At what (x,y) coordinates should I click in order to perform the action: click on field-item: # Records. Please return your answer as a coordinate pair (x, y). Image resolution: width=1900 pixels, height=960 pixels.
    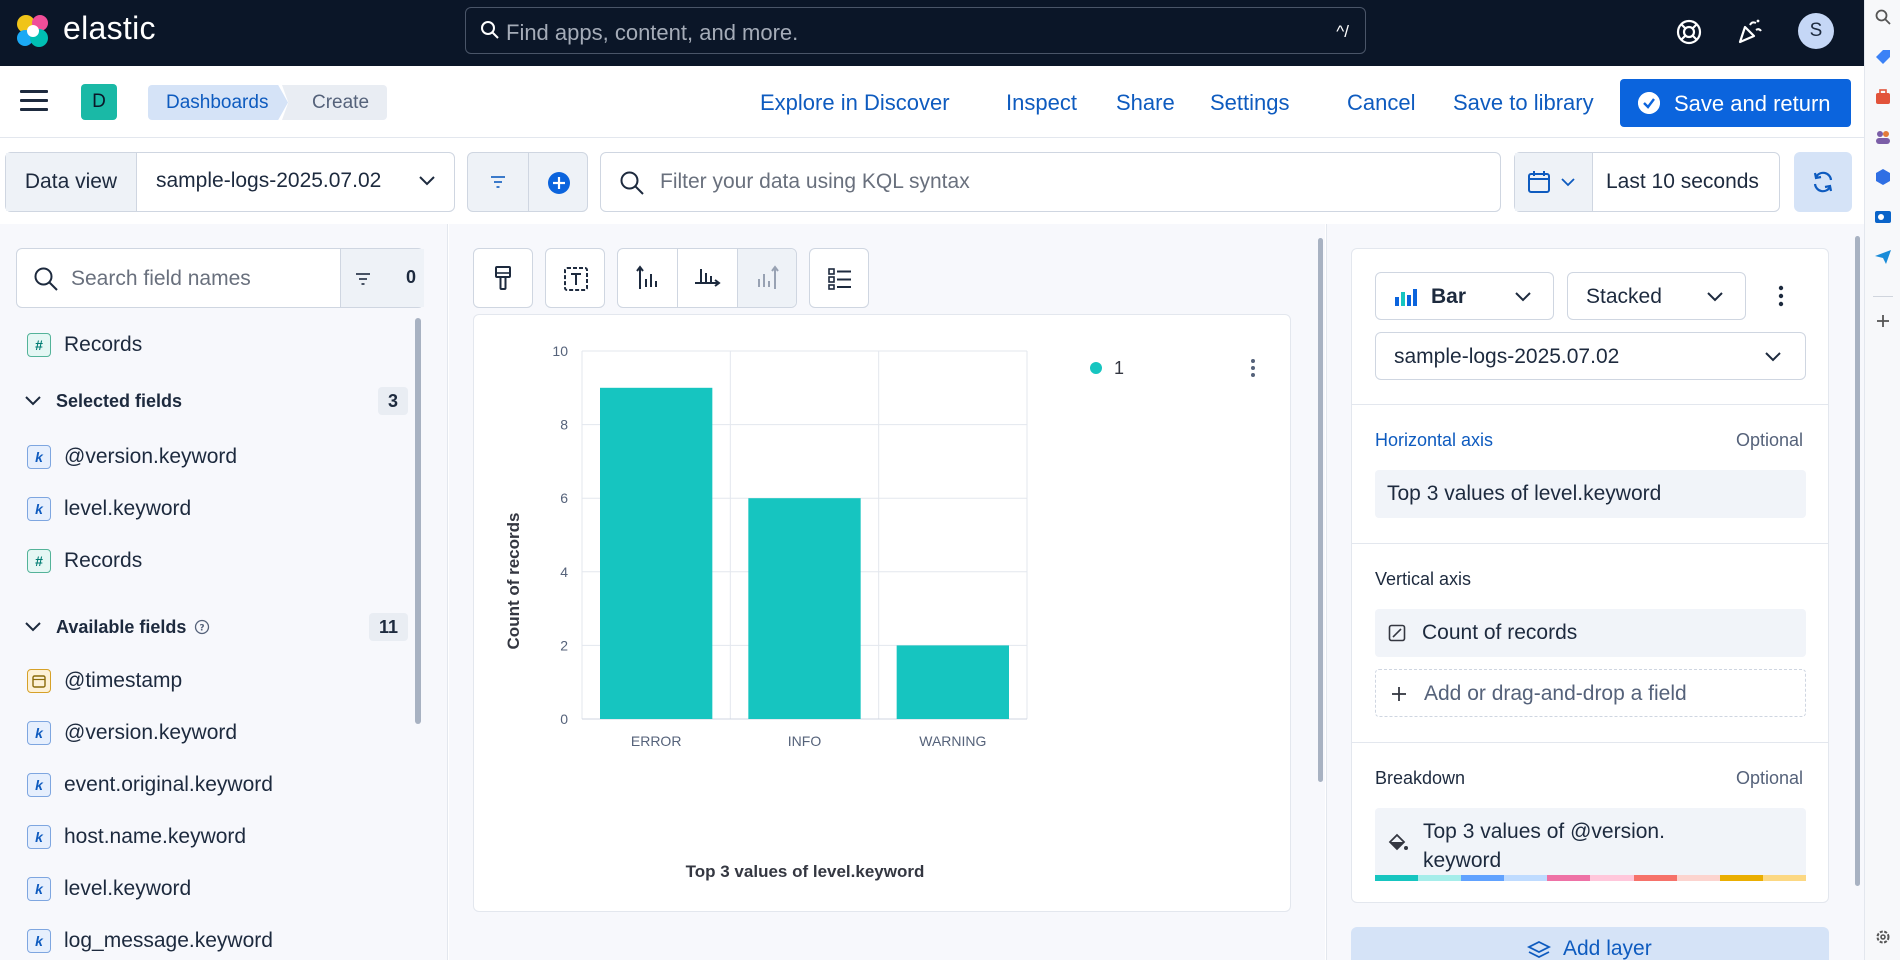
    Looking at the image, I should click on (84, 561).